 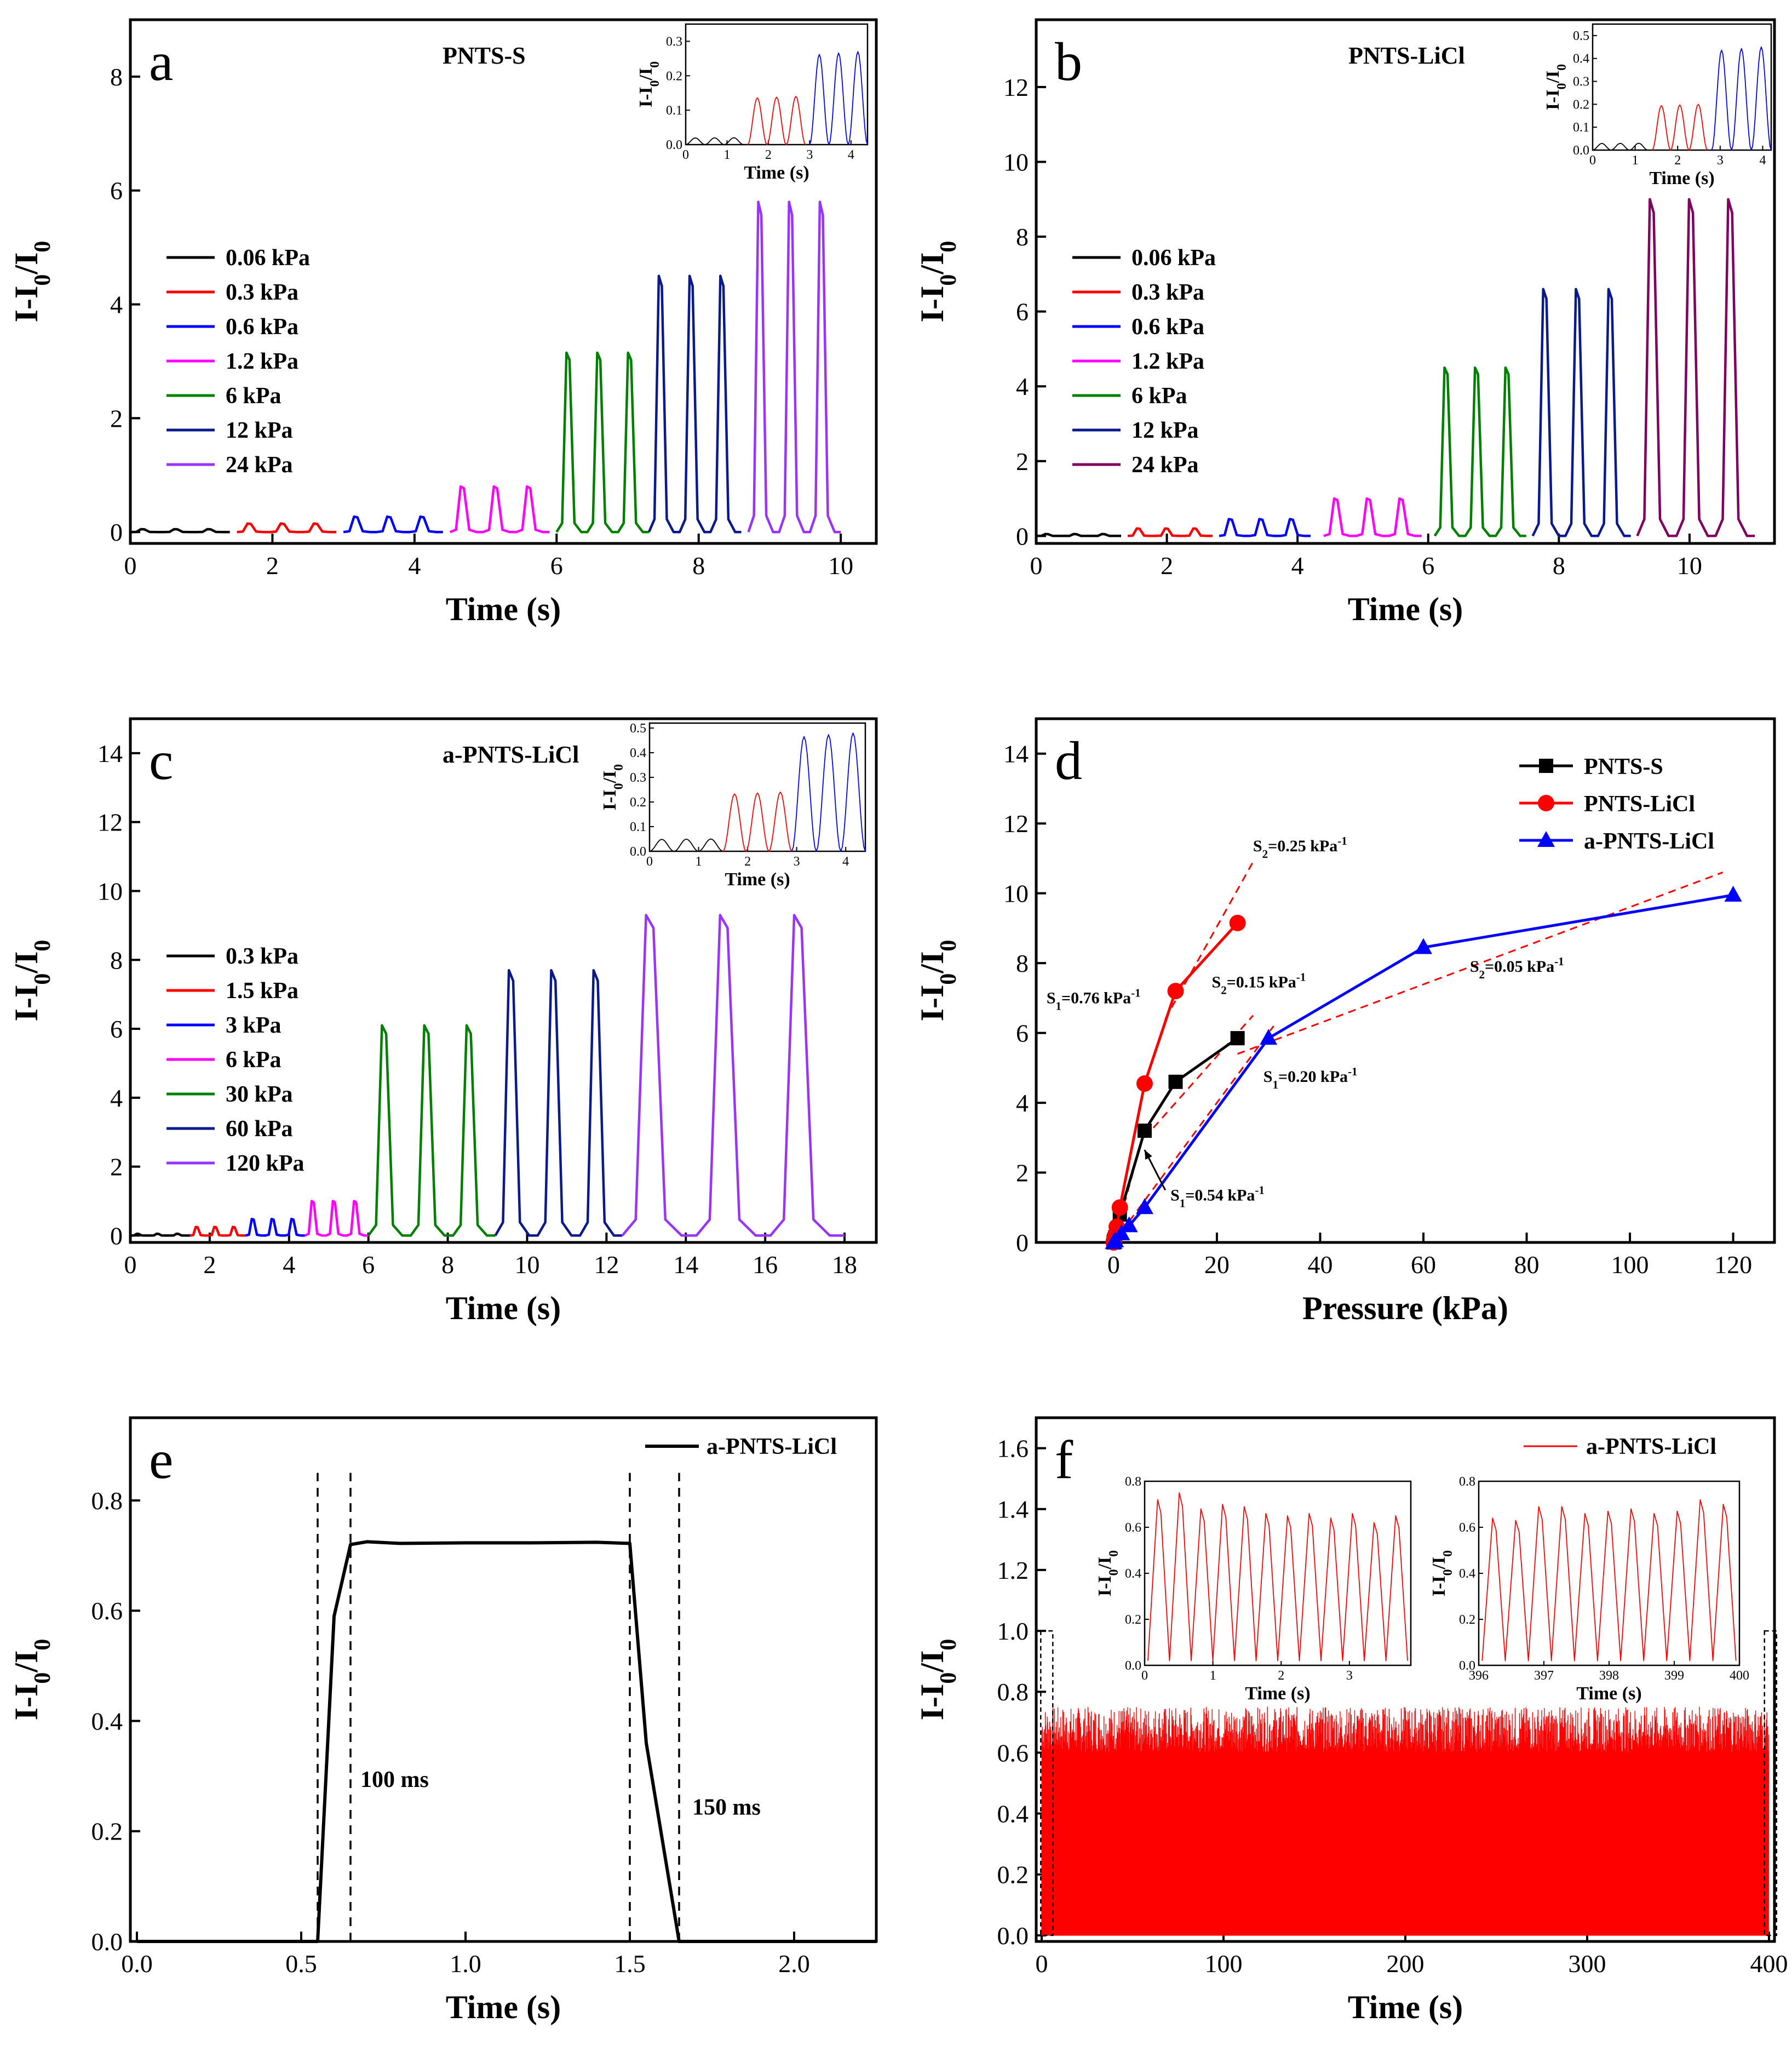 What do you see at coordinates (1592, 161) in the screenshot?
I see `inset-x-tick-label: 0` at bounding box center [1592, 161].